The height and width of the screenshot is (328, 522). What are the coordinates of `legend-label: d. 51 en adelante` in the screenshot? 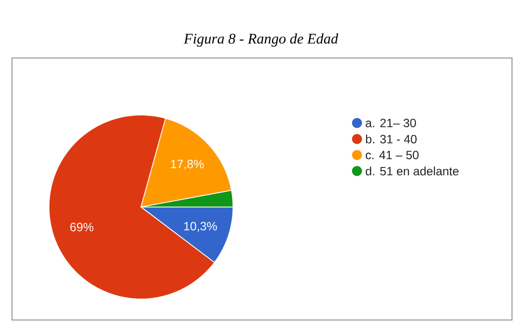 It's located at (412, 171).